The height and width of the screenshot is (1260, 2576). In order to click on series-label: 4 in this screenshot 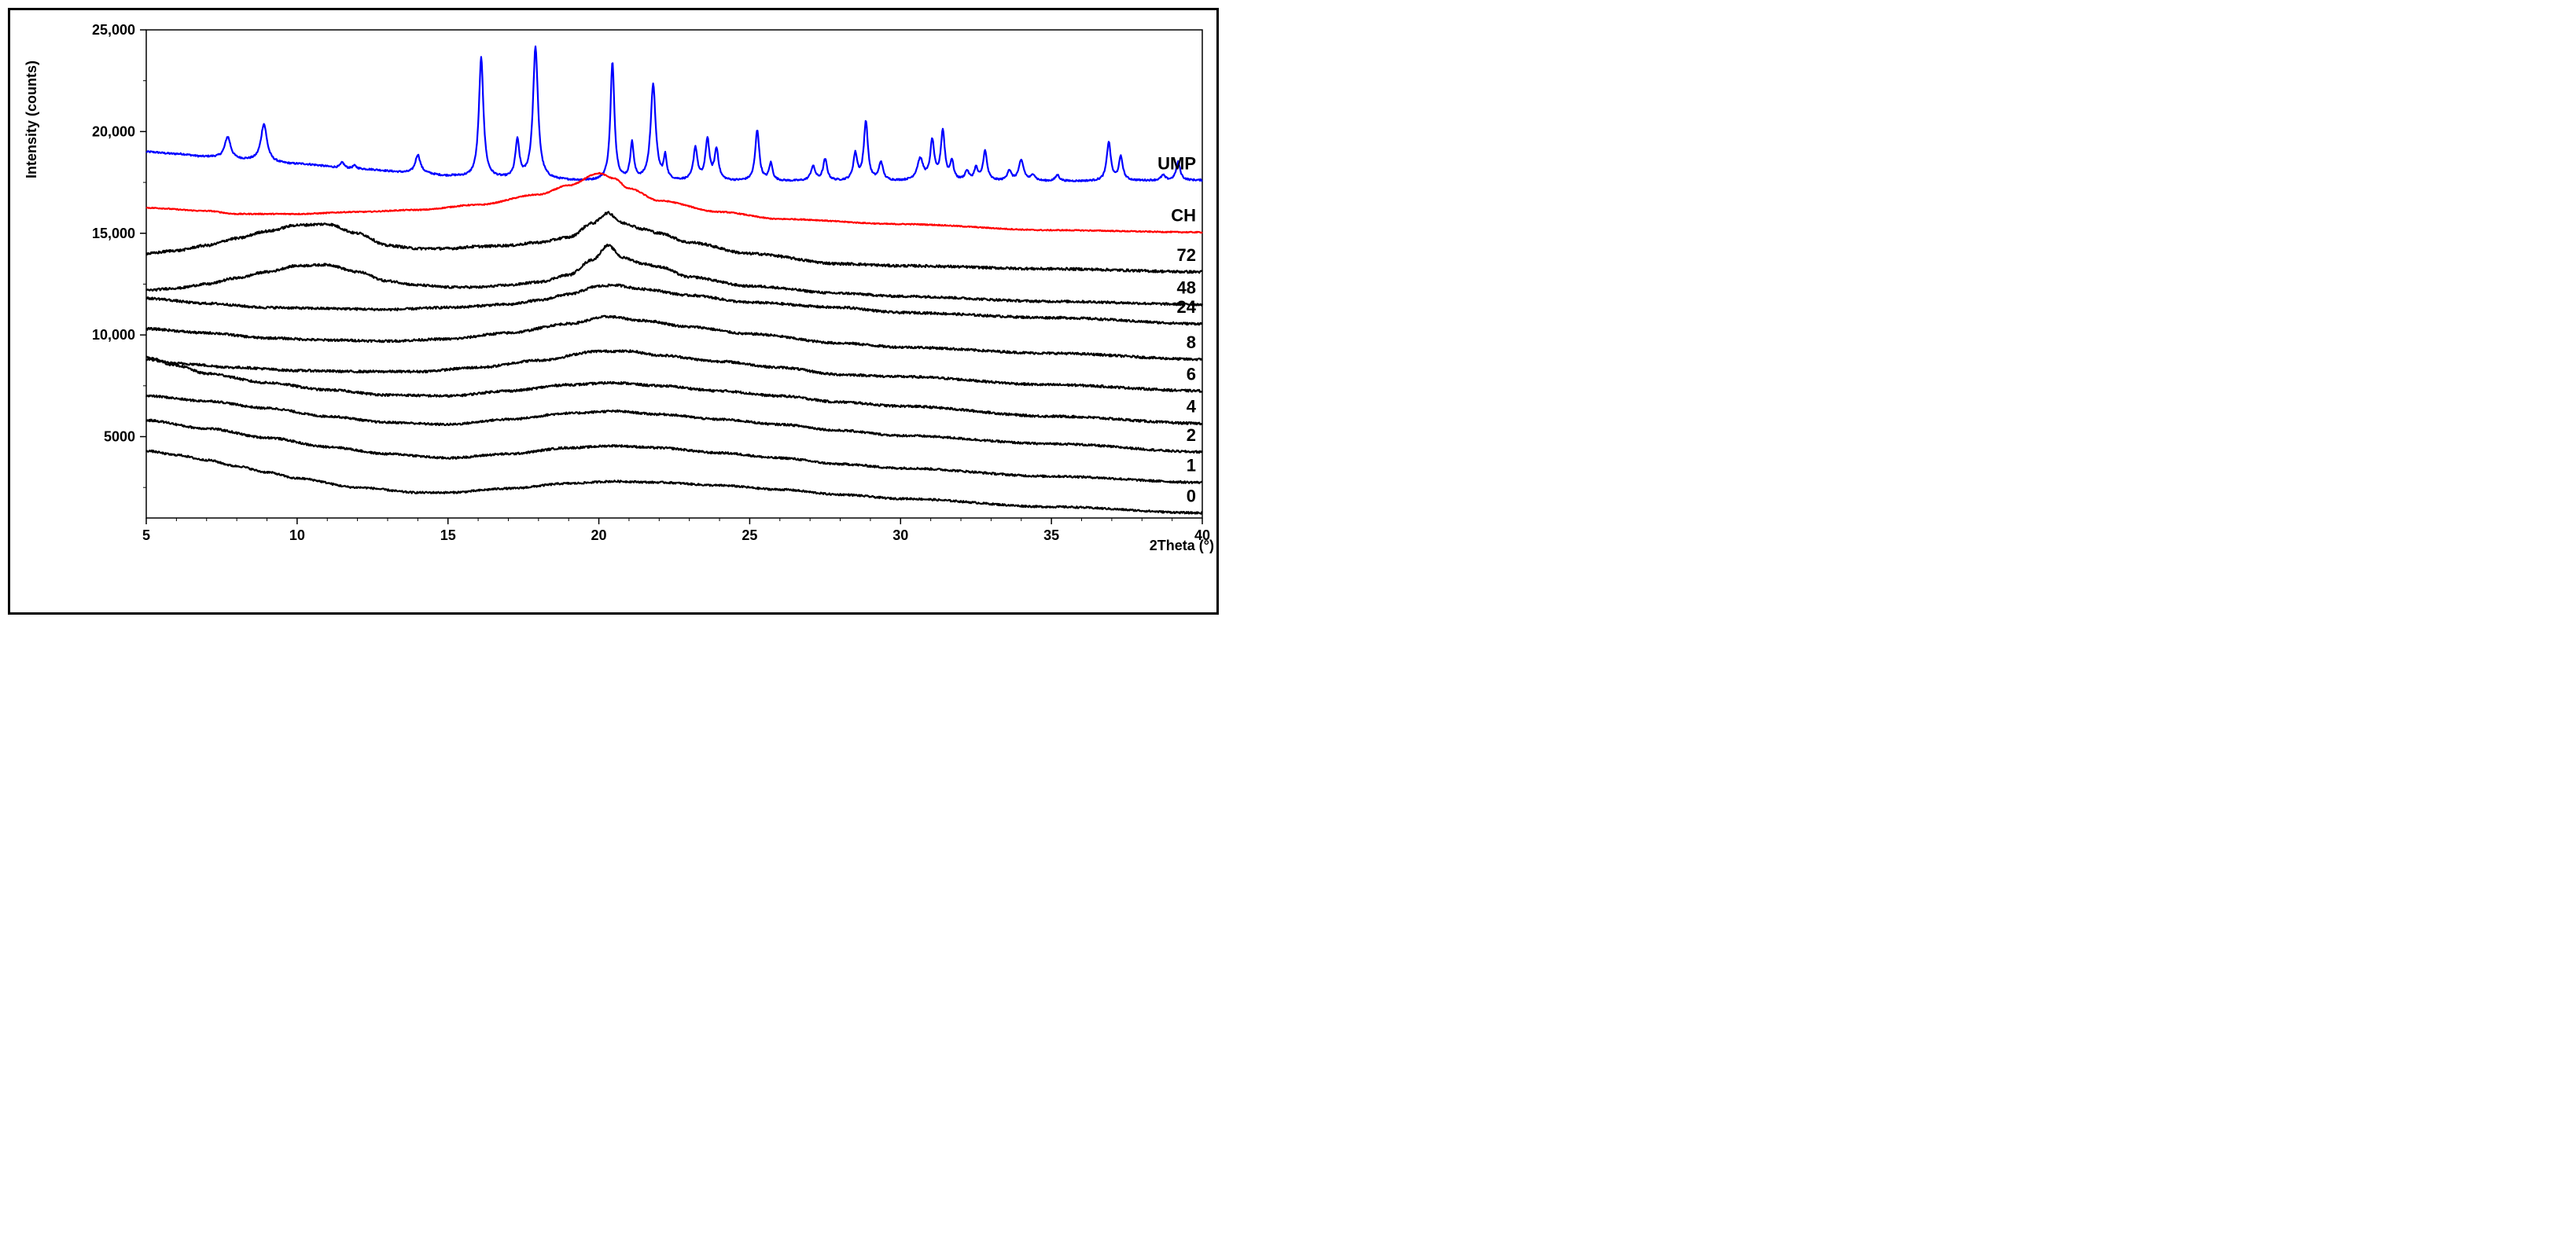, I will do `click(1192, 407)`.